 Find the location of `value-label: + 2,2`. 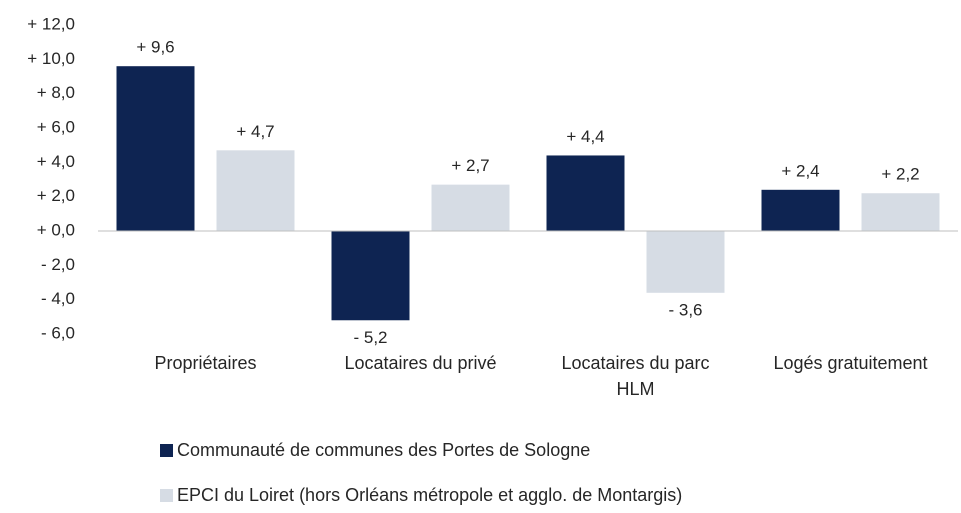

value-label: + 2,2 is located at coordinates (900, 174).